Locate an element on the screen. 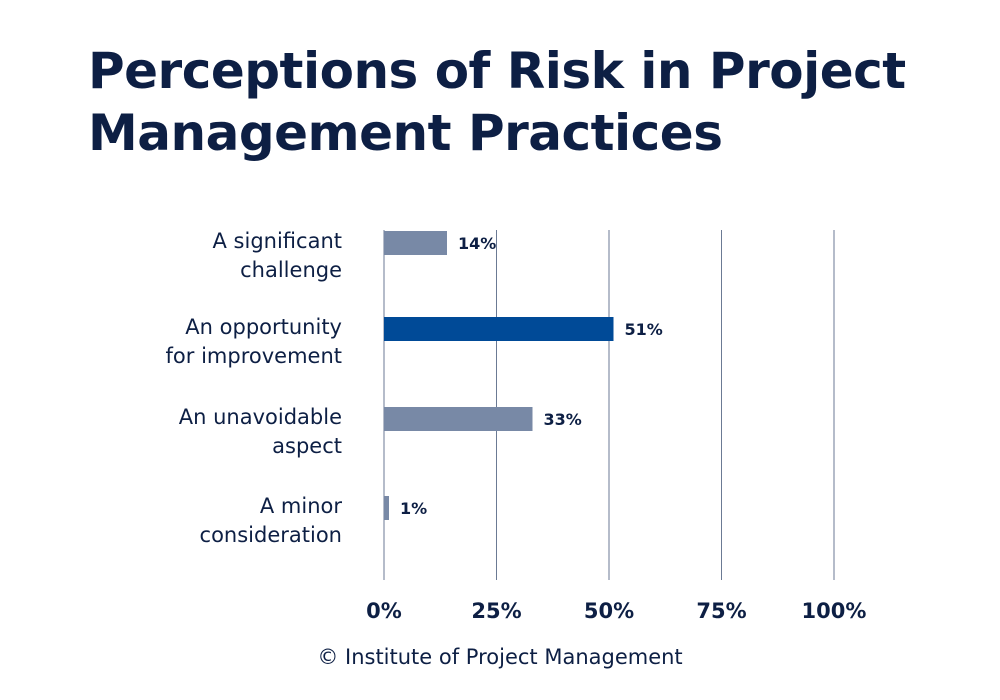  category-label-0: A significant challenge is located at coordinates (277, 255).